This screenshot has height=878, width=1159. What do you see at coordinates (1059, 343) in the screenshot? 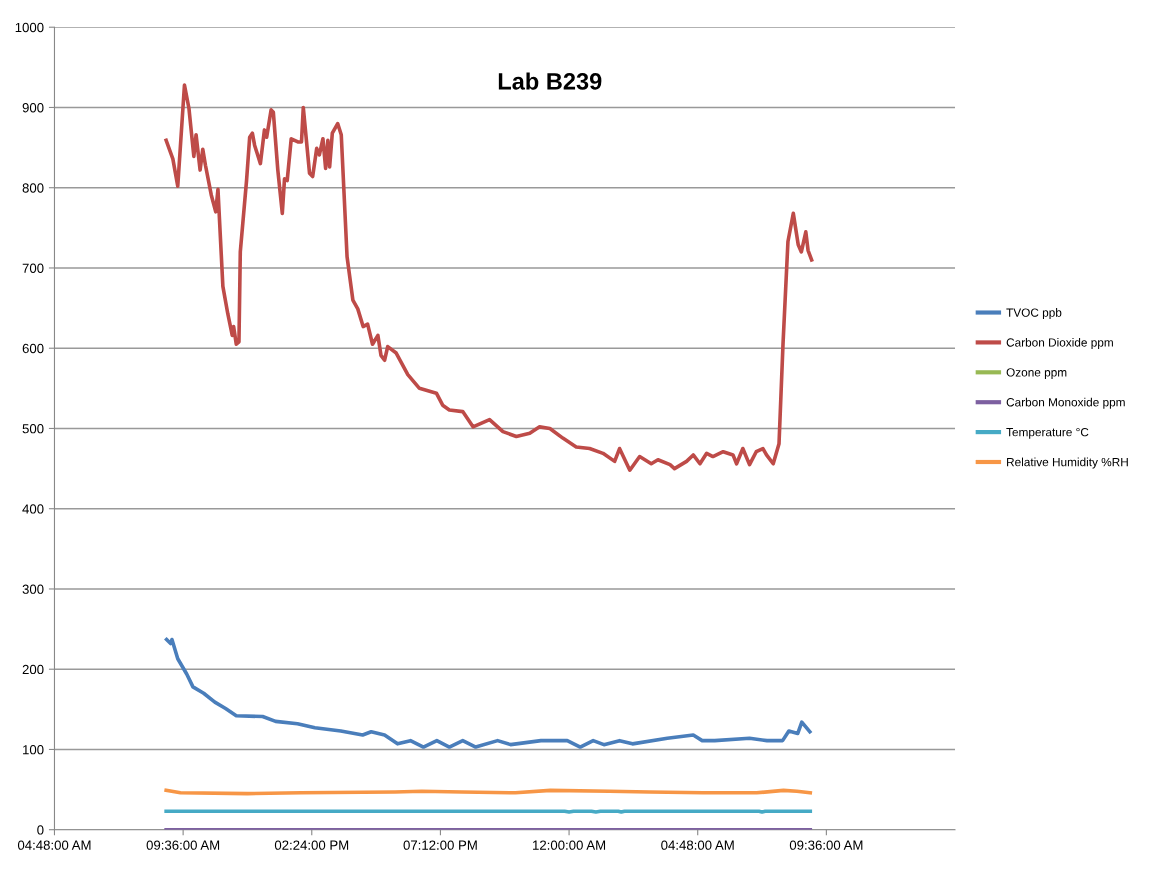
I see `legend-label: Carbon Dioxide ppm` at bounding box center [1059, 343].